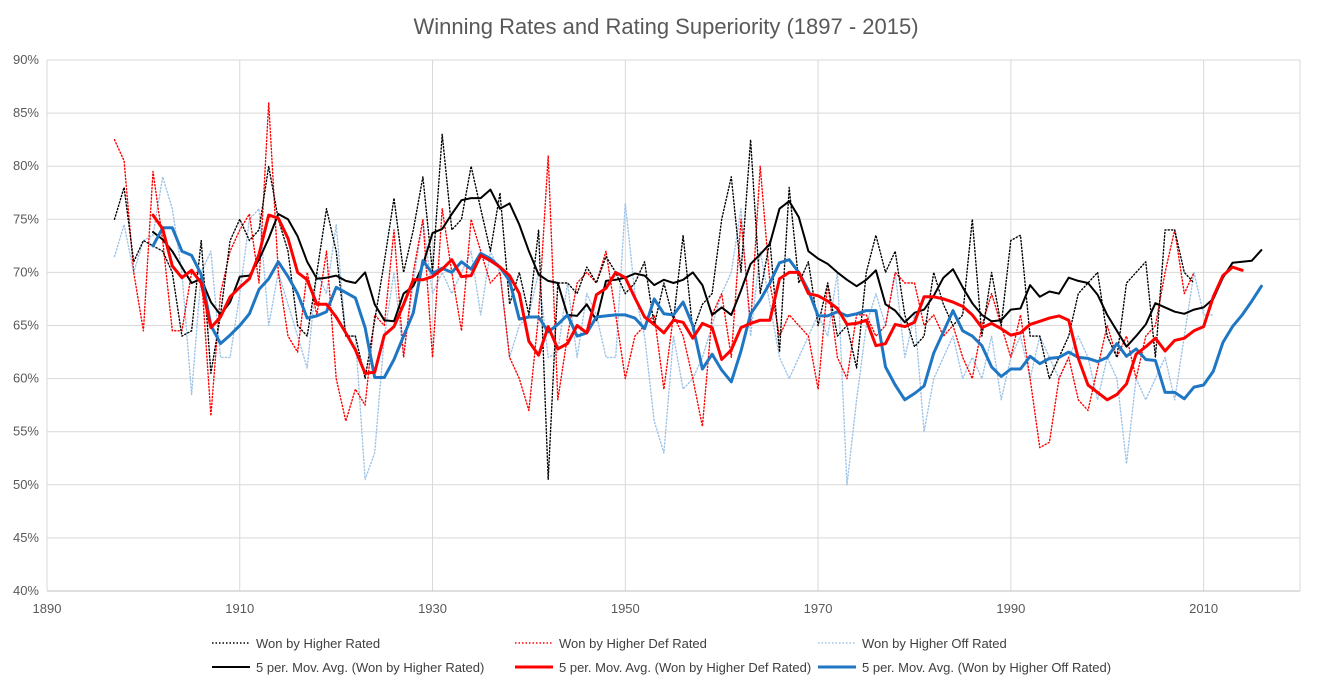 The image size is (1332, 688). Describe the element at coordinates (1203, 608) in the screenshot. I see `x-tick-label: 2010` at that location.